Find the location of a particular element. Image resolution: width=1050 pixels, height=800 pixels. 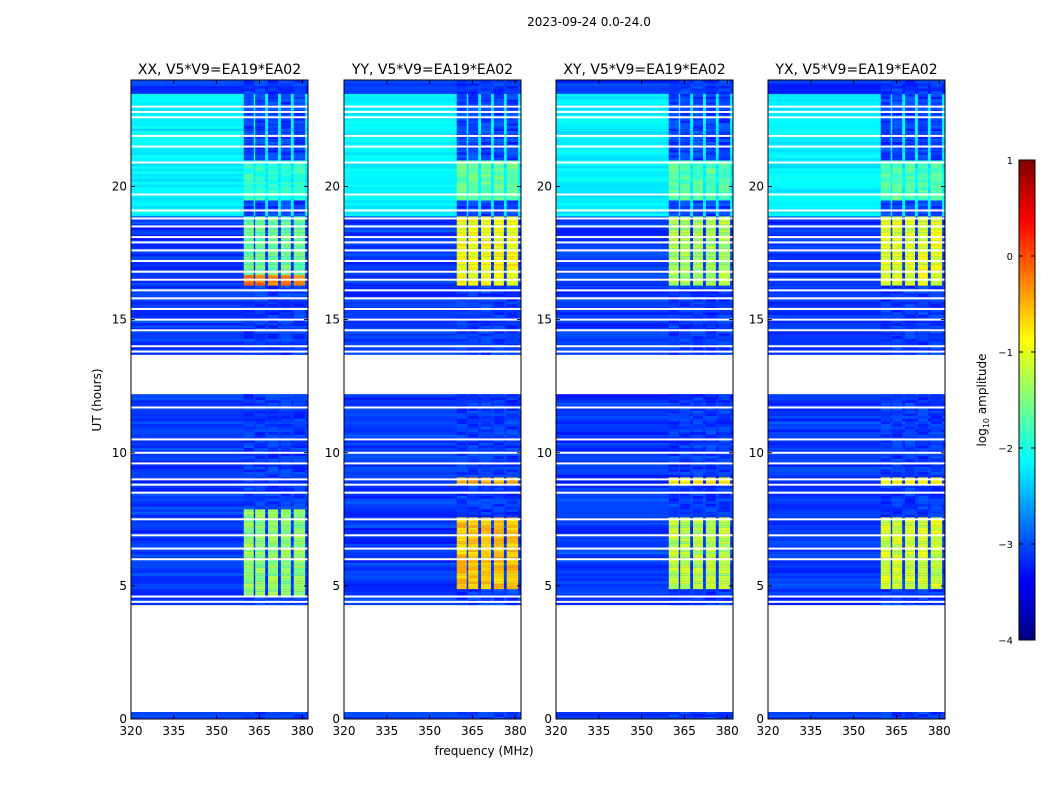

y-tick-label: 20 is located at coordinates (544, 187).